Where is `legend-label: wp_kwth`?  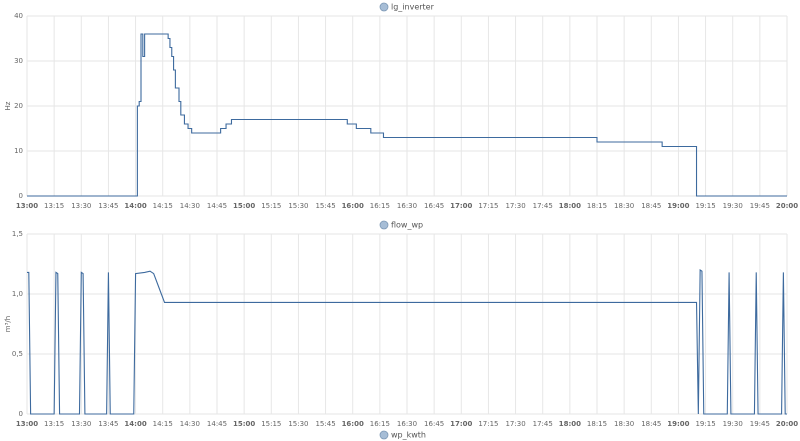
legend-label: wp_kwth is located at coordinates (408, 435).